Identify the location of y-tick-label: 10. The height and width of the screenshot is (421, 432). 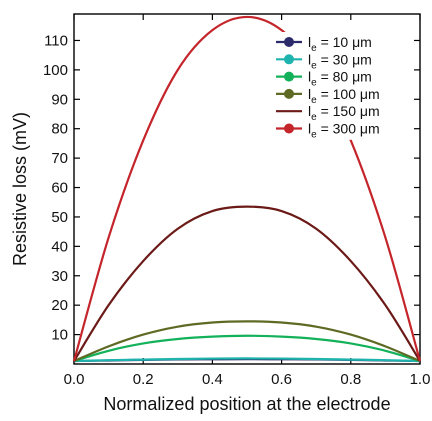
(59, 335).